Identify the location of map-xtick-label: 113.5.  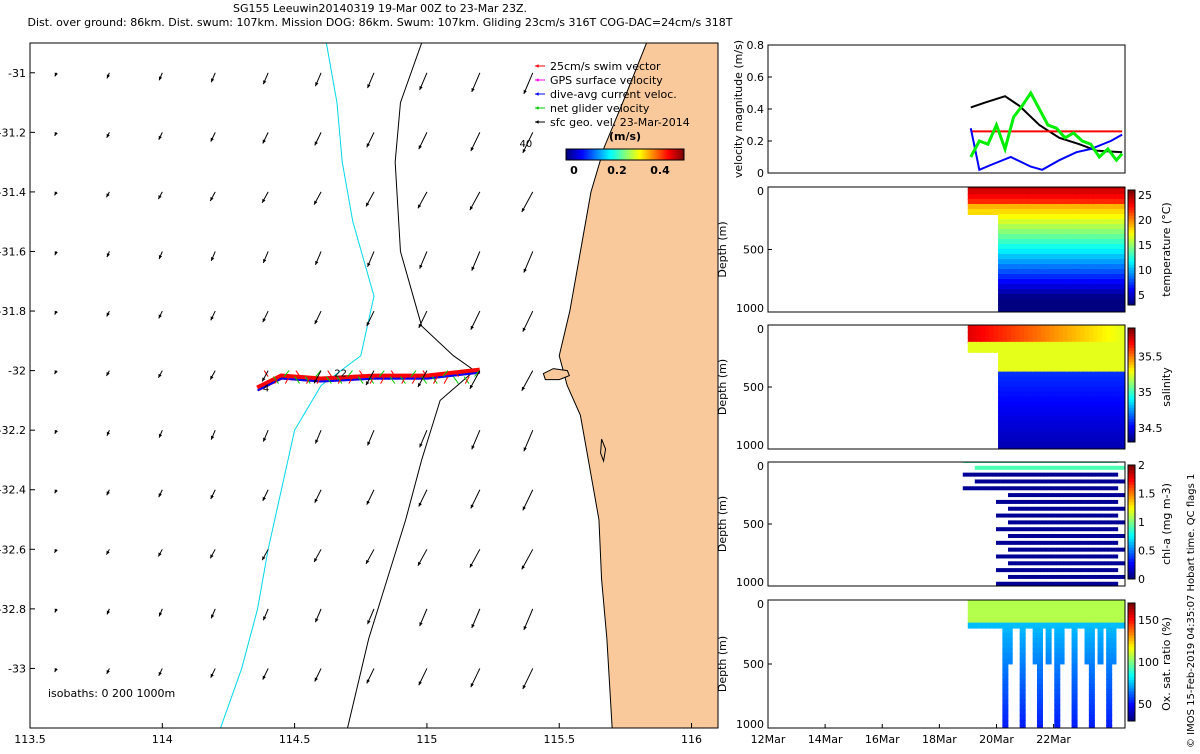
(30, 739).